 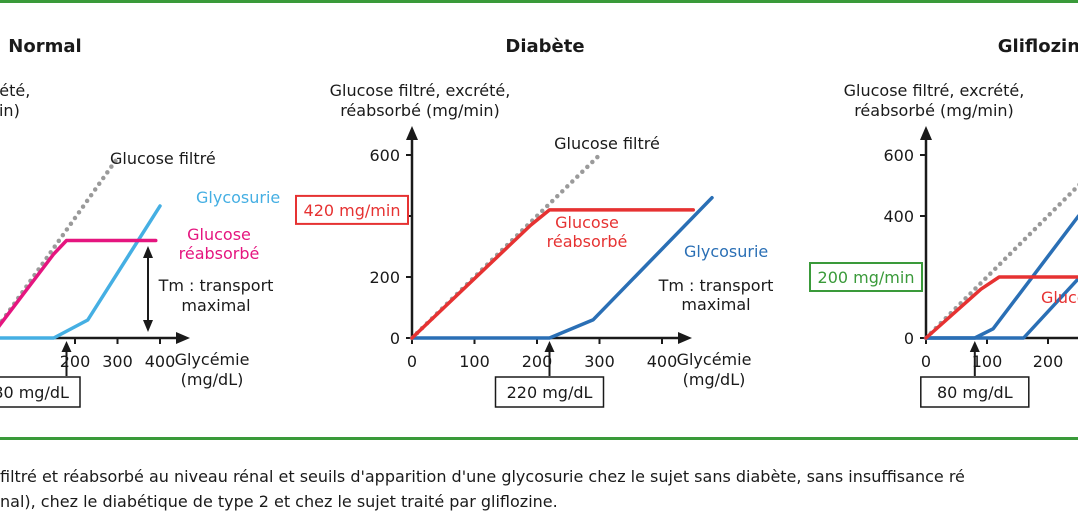 What do you see at coordinates (44, 46) in the screenshot?
I see `panel-title: Normal` at bounding box center [44, 46].